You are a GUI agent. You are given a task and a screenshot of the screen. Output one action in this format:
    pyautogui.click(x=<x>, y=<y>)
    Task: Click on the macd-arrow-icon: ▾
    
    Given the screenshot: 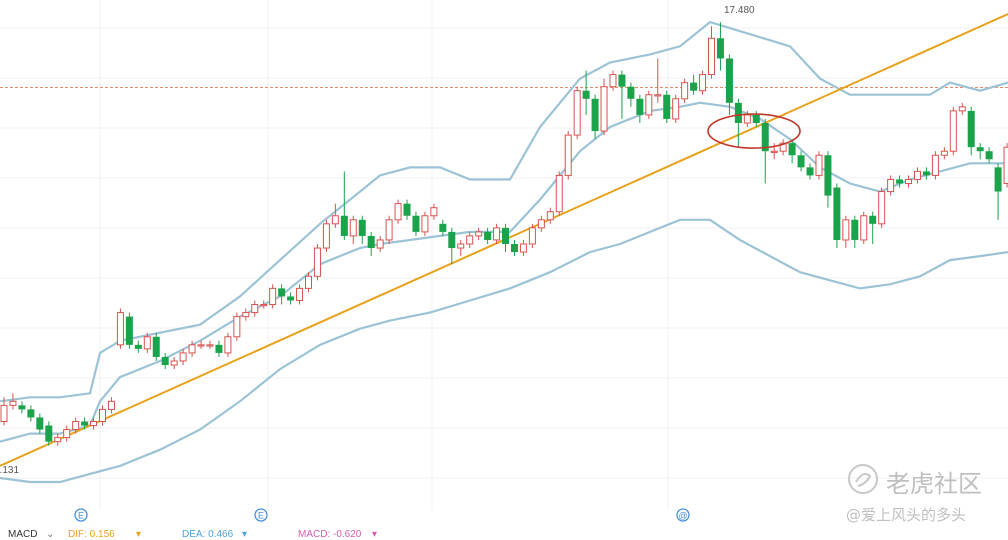 What is the action you would take?
    pyautogui.click(x=375, y=534)
    